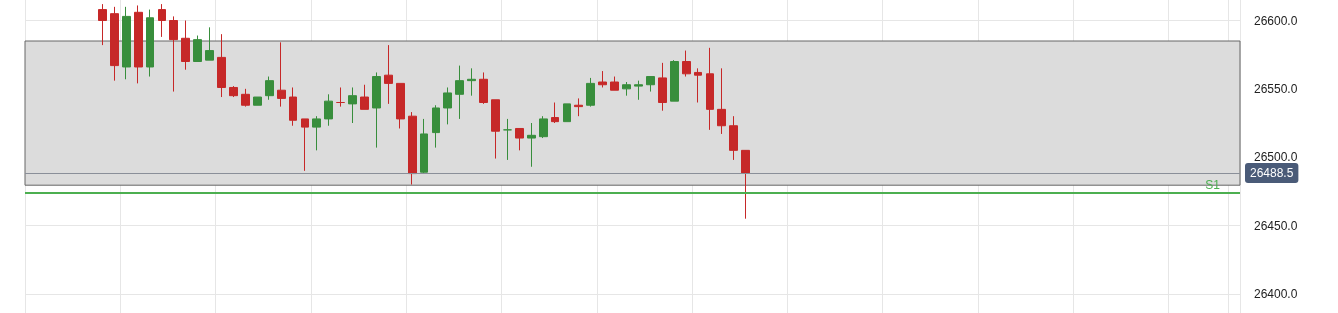 This screenshot has height=313, width=1338. Describe the element at coordinates (1272, 172) in the screenshot. I see `ref-line-label: 26488.5` at that location.